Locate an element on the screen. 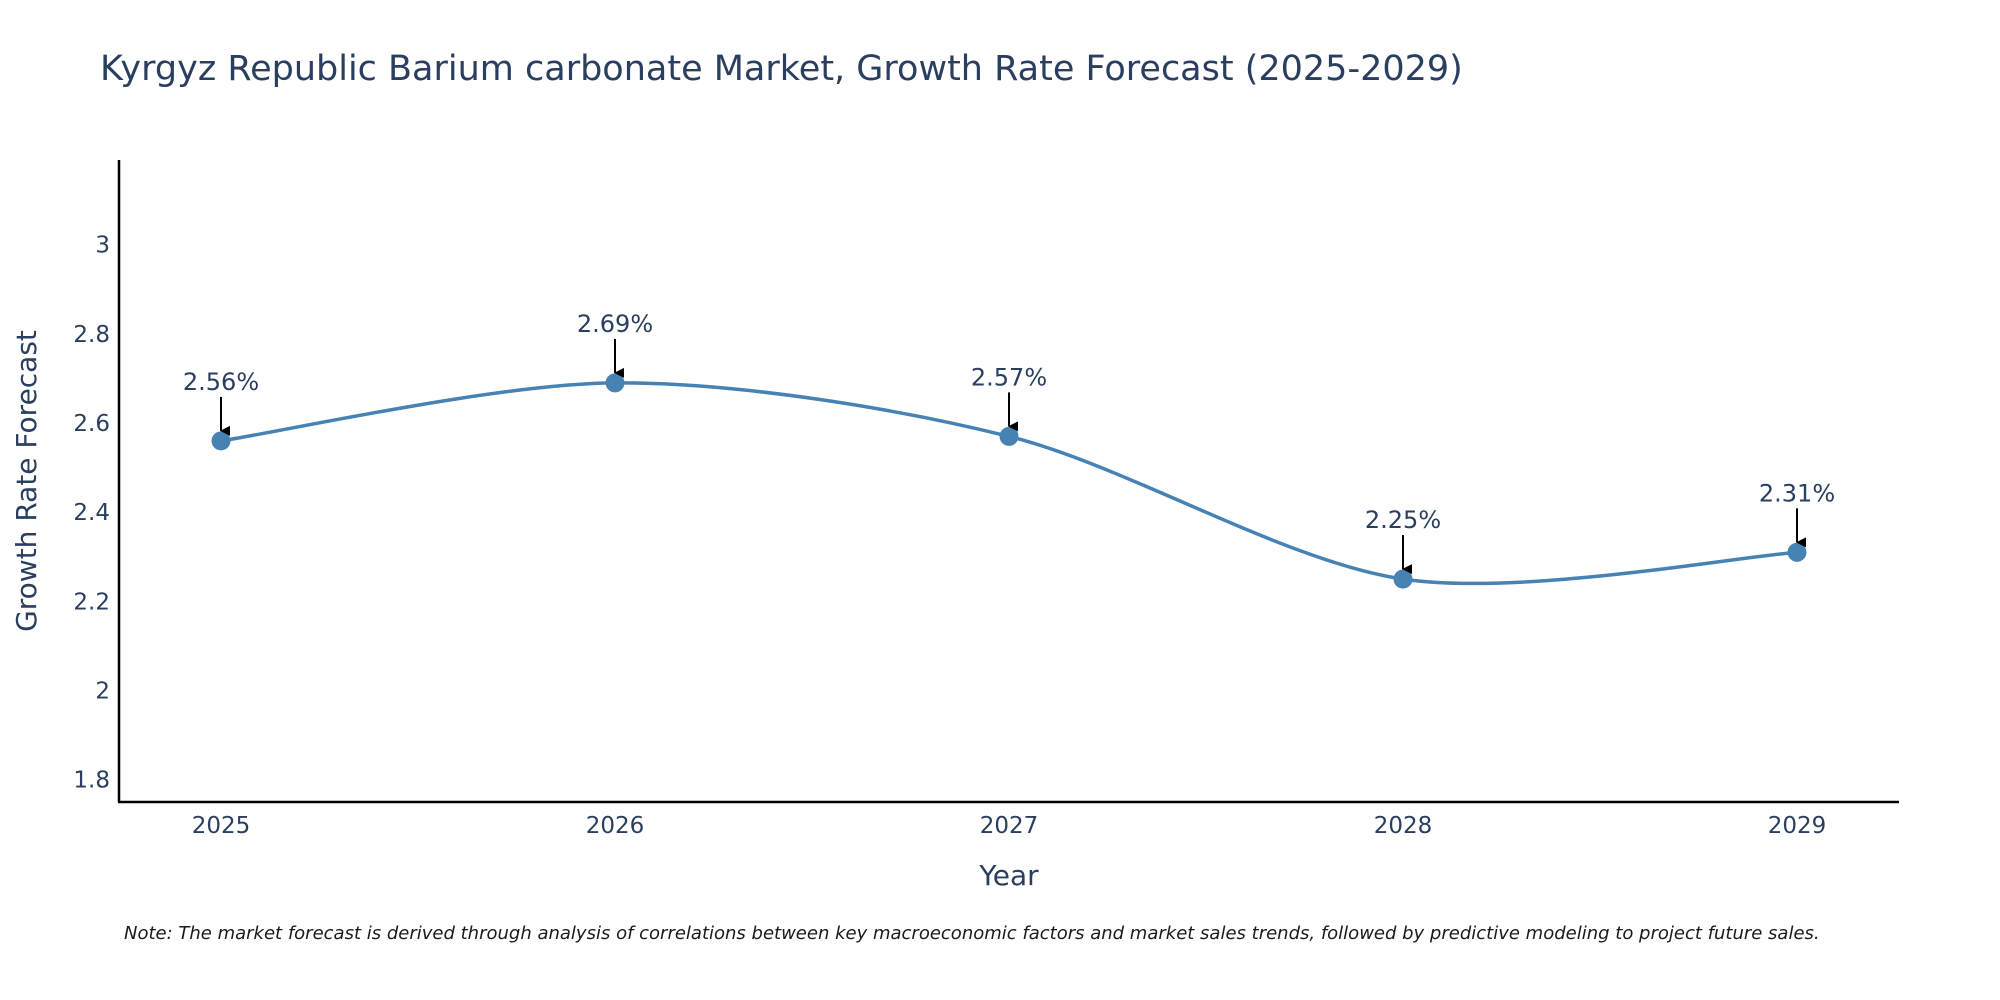 This screenshot has width=2000, height=1000. y-tick-label: 2.4 is located at coordinates (91, 513).